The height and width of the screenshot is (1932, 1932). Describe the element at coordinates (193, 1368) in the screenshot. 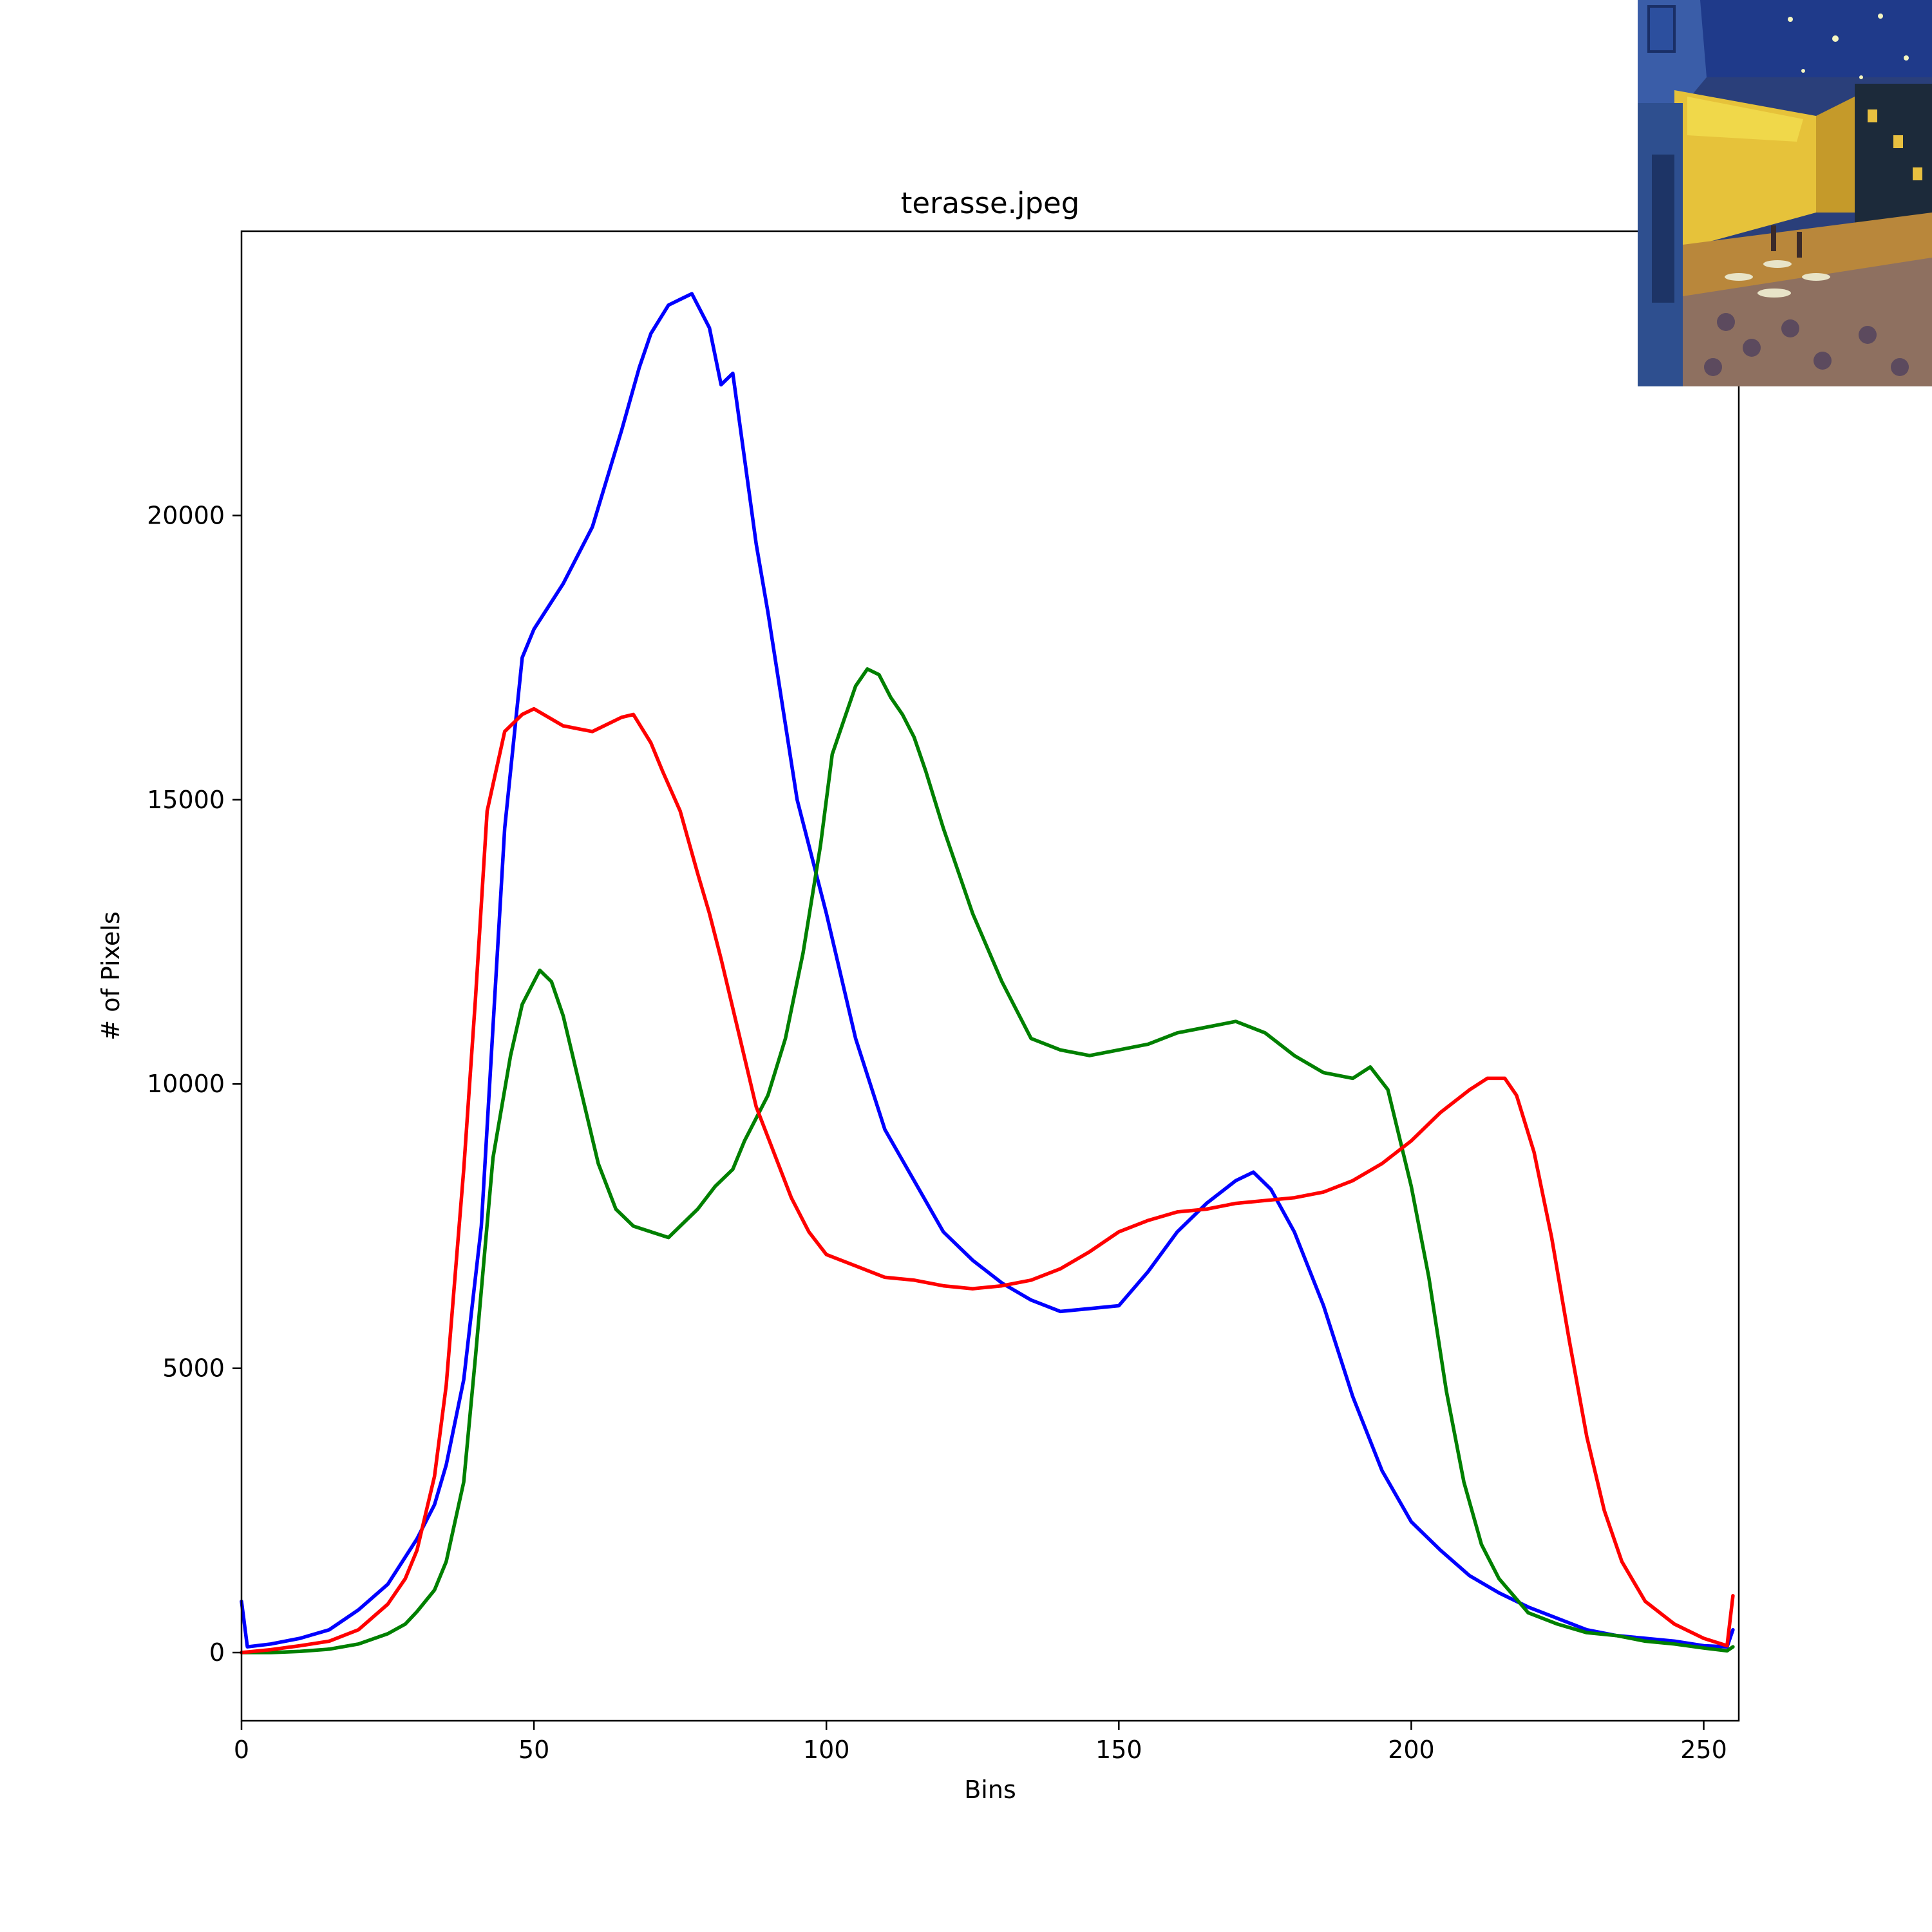

I see `y-tick-label: 5000` at that location.